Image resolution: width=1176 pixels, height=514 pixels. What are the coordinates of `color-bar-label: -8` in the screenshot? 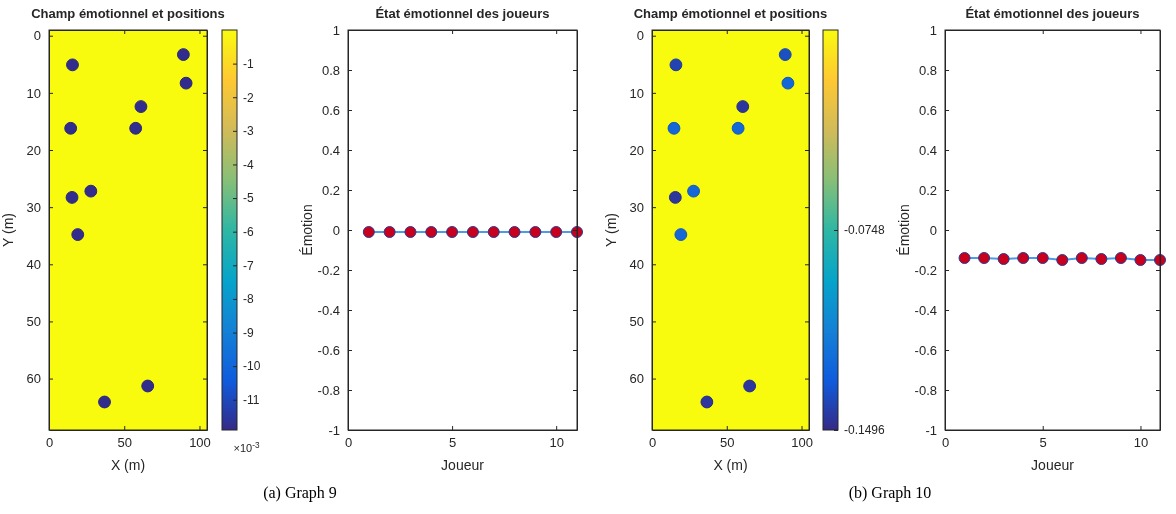 It's located at (248, 299).